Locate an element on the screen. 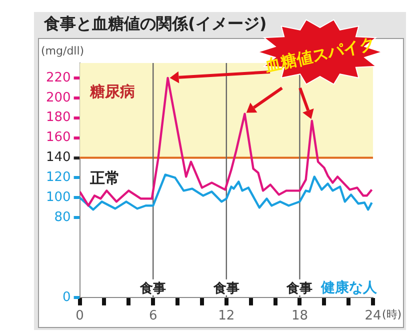  x-tick-label: 24 is located at coordinates (373, 316).